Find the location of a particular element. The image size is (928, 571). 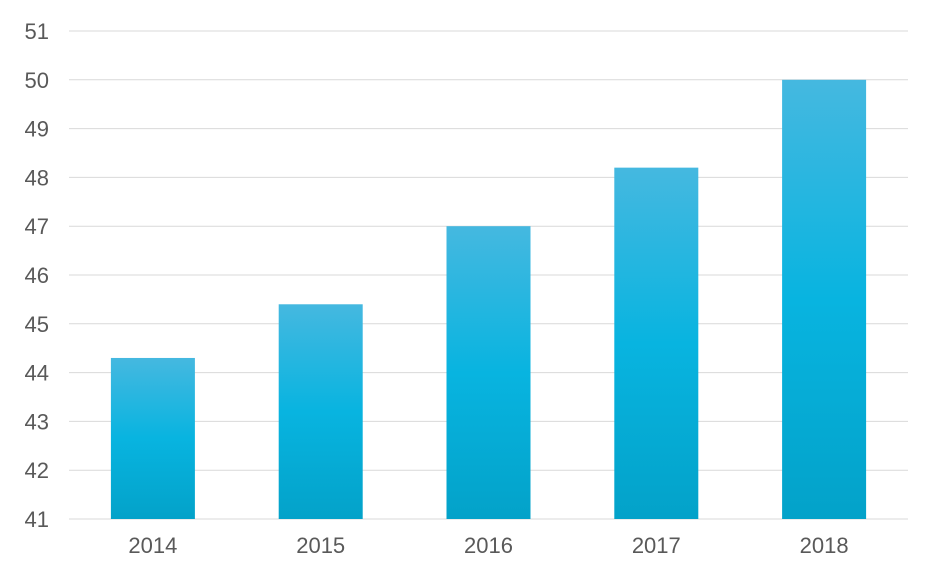

y-tick-label-49: 49 is located at coordinates (37, 129).